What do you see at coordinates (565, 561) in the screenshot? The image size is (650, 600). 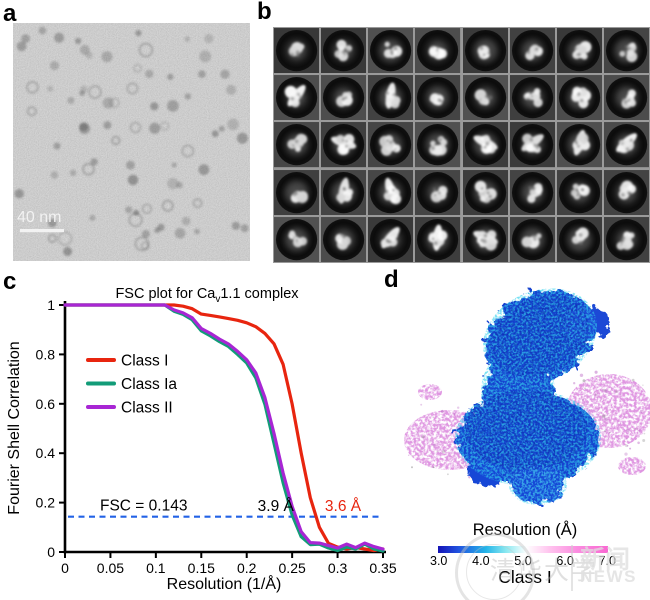 I see `colorbar-tick-label: 6.0` at bounding box center [565, 561].